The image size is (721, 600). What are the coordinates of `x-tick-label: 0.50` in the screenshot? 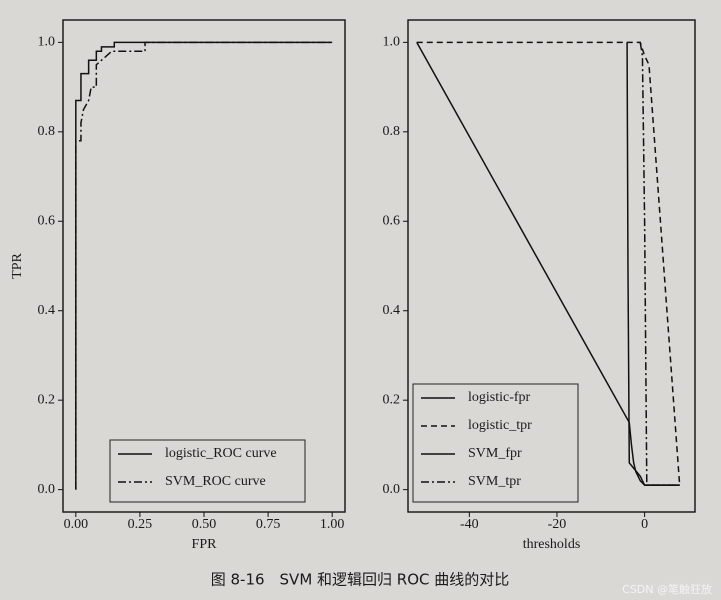 It's located at (204, 524).